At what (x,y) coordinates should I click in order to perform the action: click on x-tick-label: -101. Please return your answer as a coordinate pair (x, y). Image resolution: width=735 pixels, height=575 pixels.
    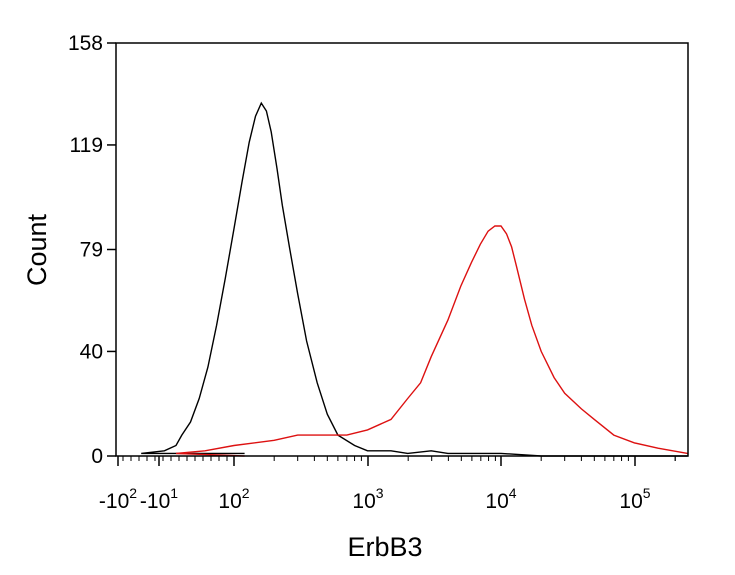
    Looking at the image, I should click on (159, 499).